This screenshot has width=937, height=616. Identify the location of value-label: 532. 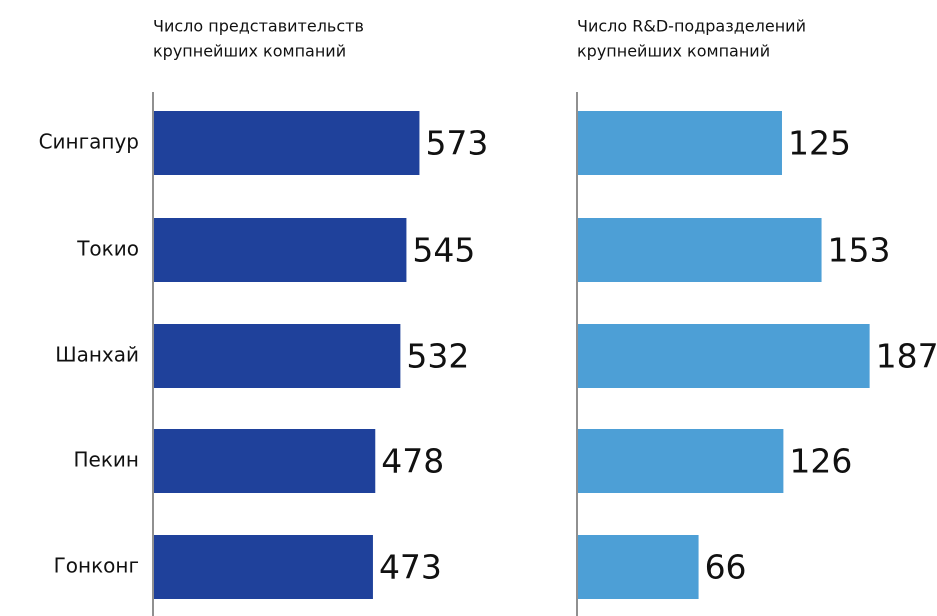
(437, 356).